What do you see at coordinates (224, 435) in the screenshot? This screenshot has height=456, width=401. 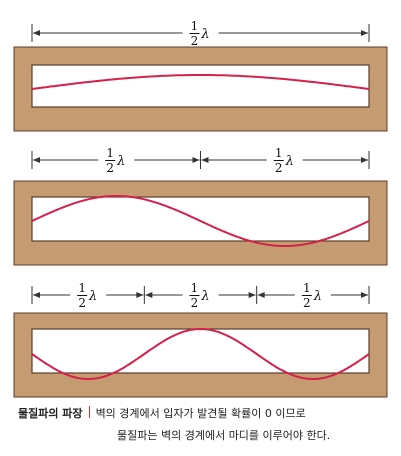 I see `caption-line2: 물질파는 벽의 경계에서 마디를 이루어야 한다.` at bounding box center [224, 435].